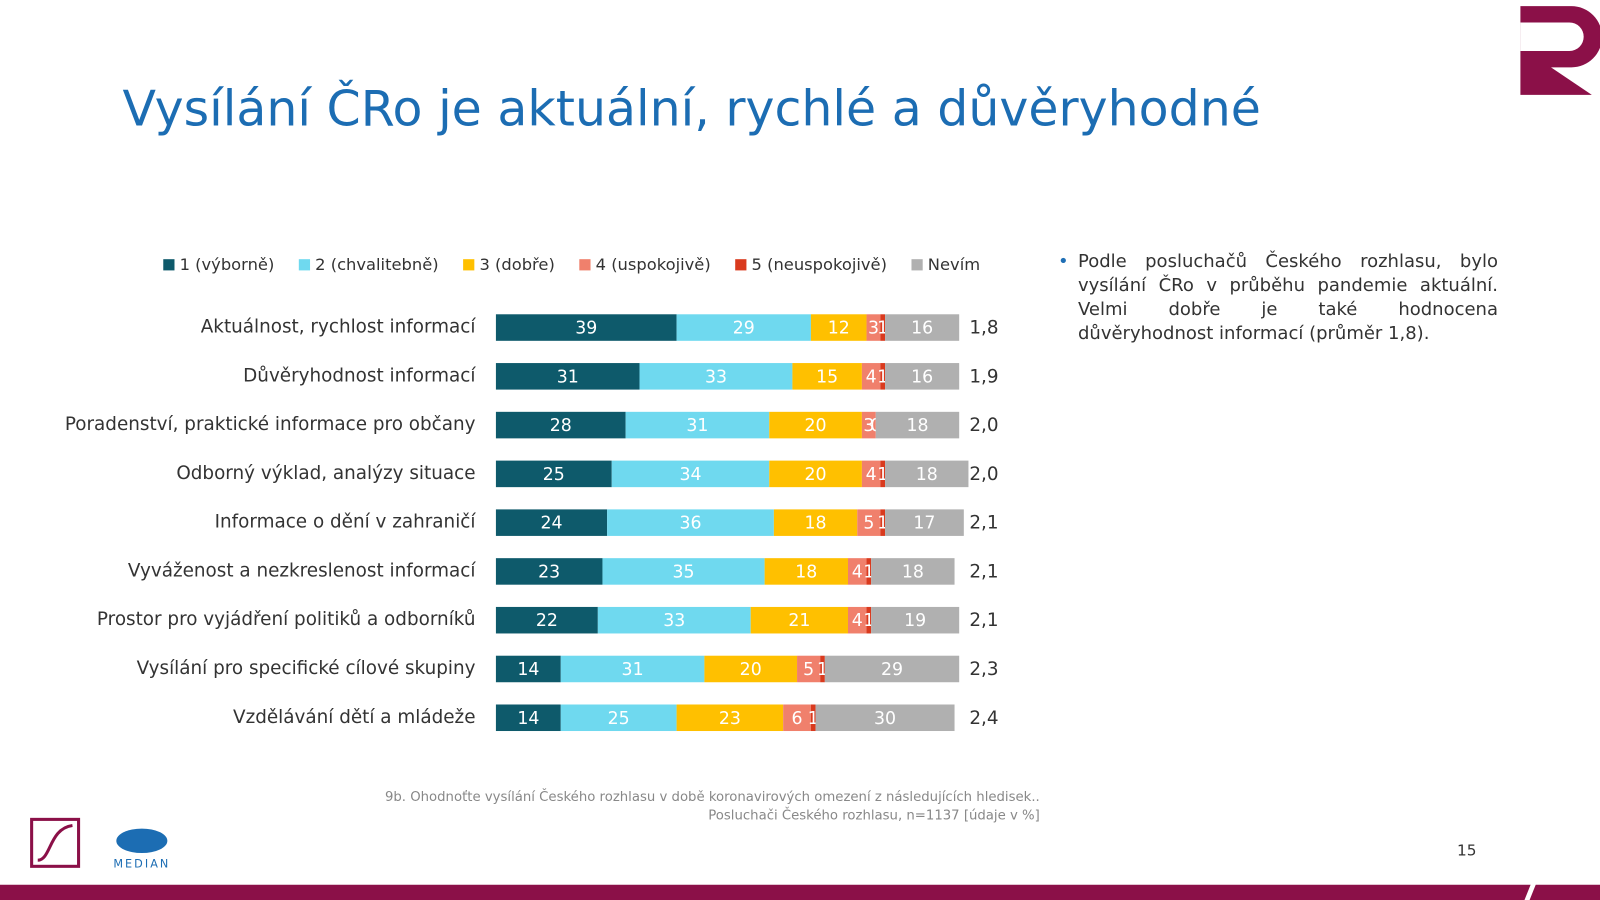 This screenshot has width=1600, height=900. I want to click on data-label: 14, so click(528, 719).